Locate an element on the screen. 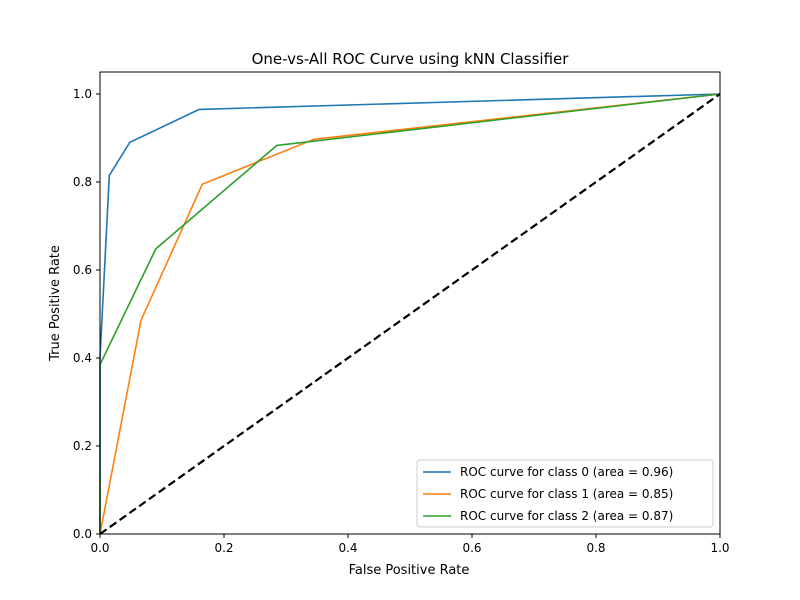 The height and width of the screenshot is (600, 800). y-tick-label: 0.0 is located at coordinates (82, 534).